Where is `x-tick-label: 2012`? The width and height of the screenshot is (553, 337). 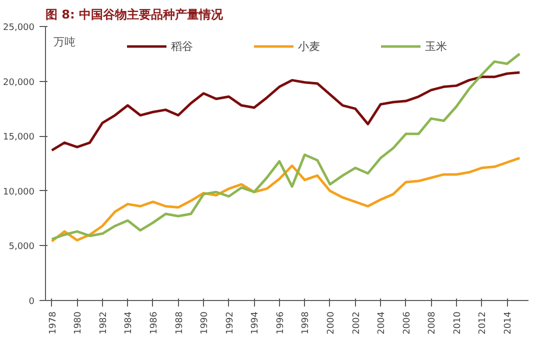
x-tick-label: 2012 is located at coordinates (483, 323).